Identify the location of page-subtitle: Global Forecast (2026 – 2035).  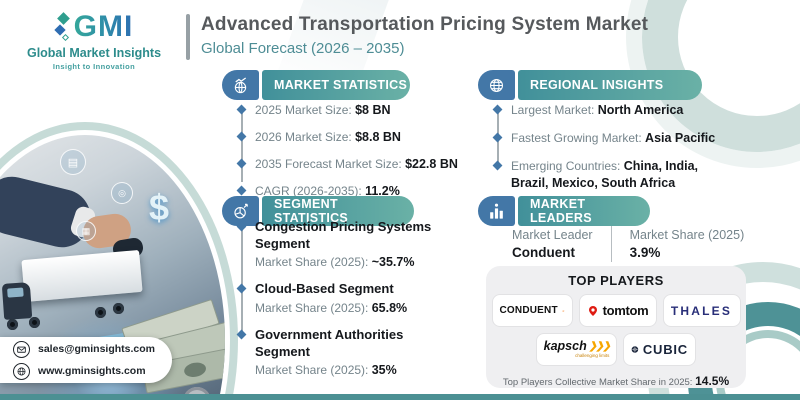
(303, 48).